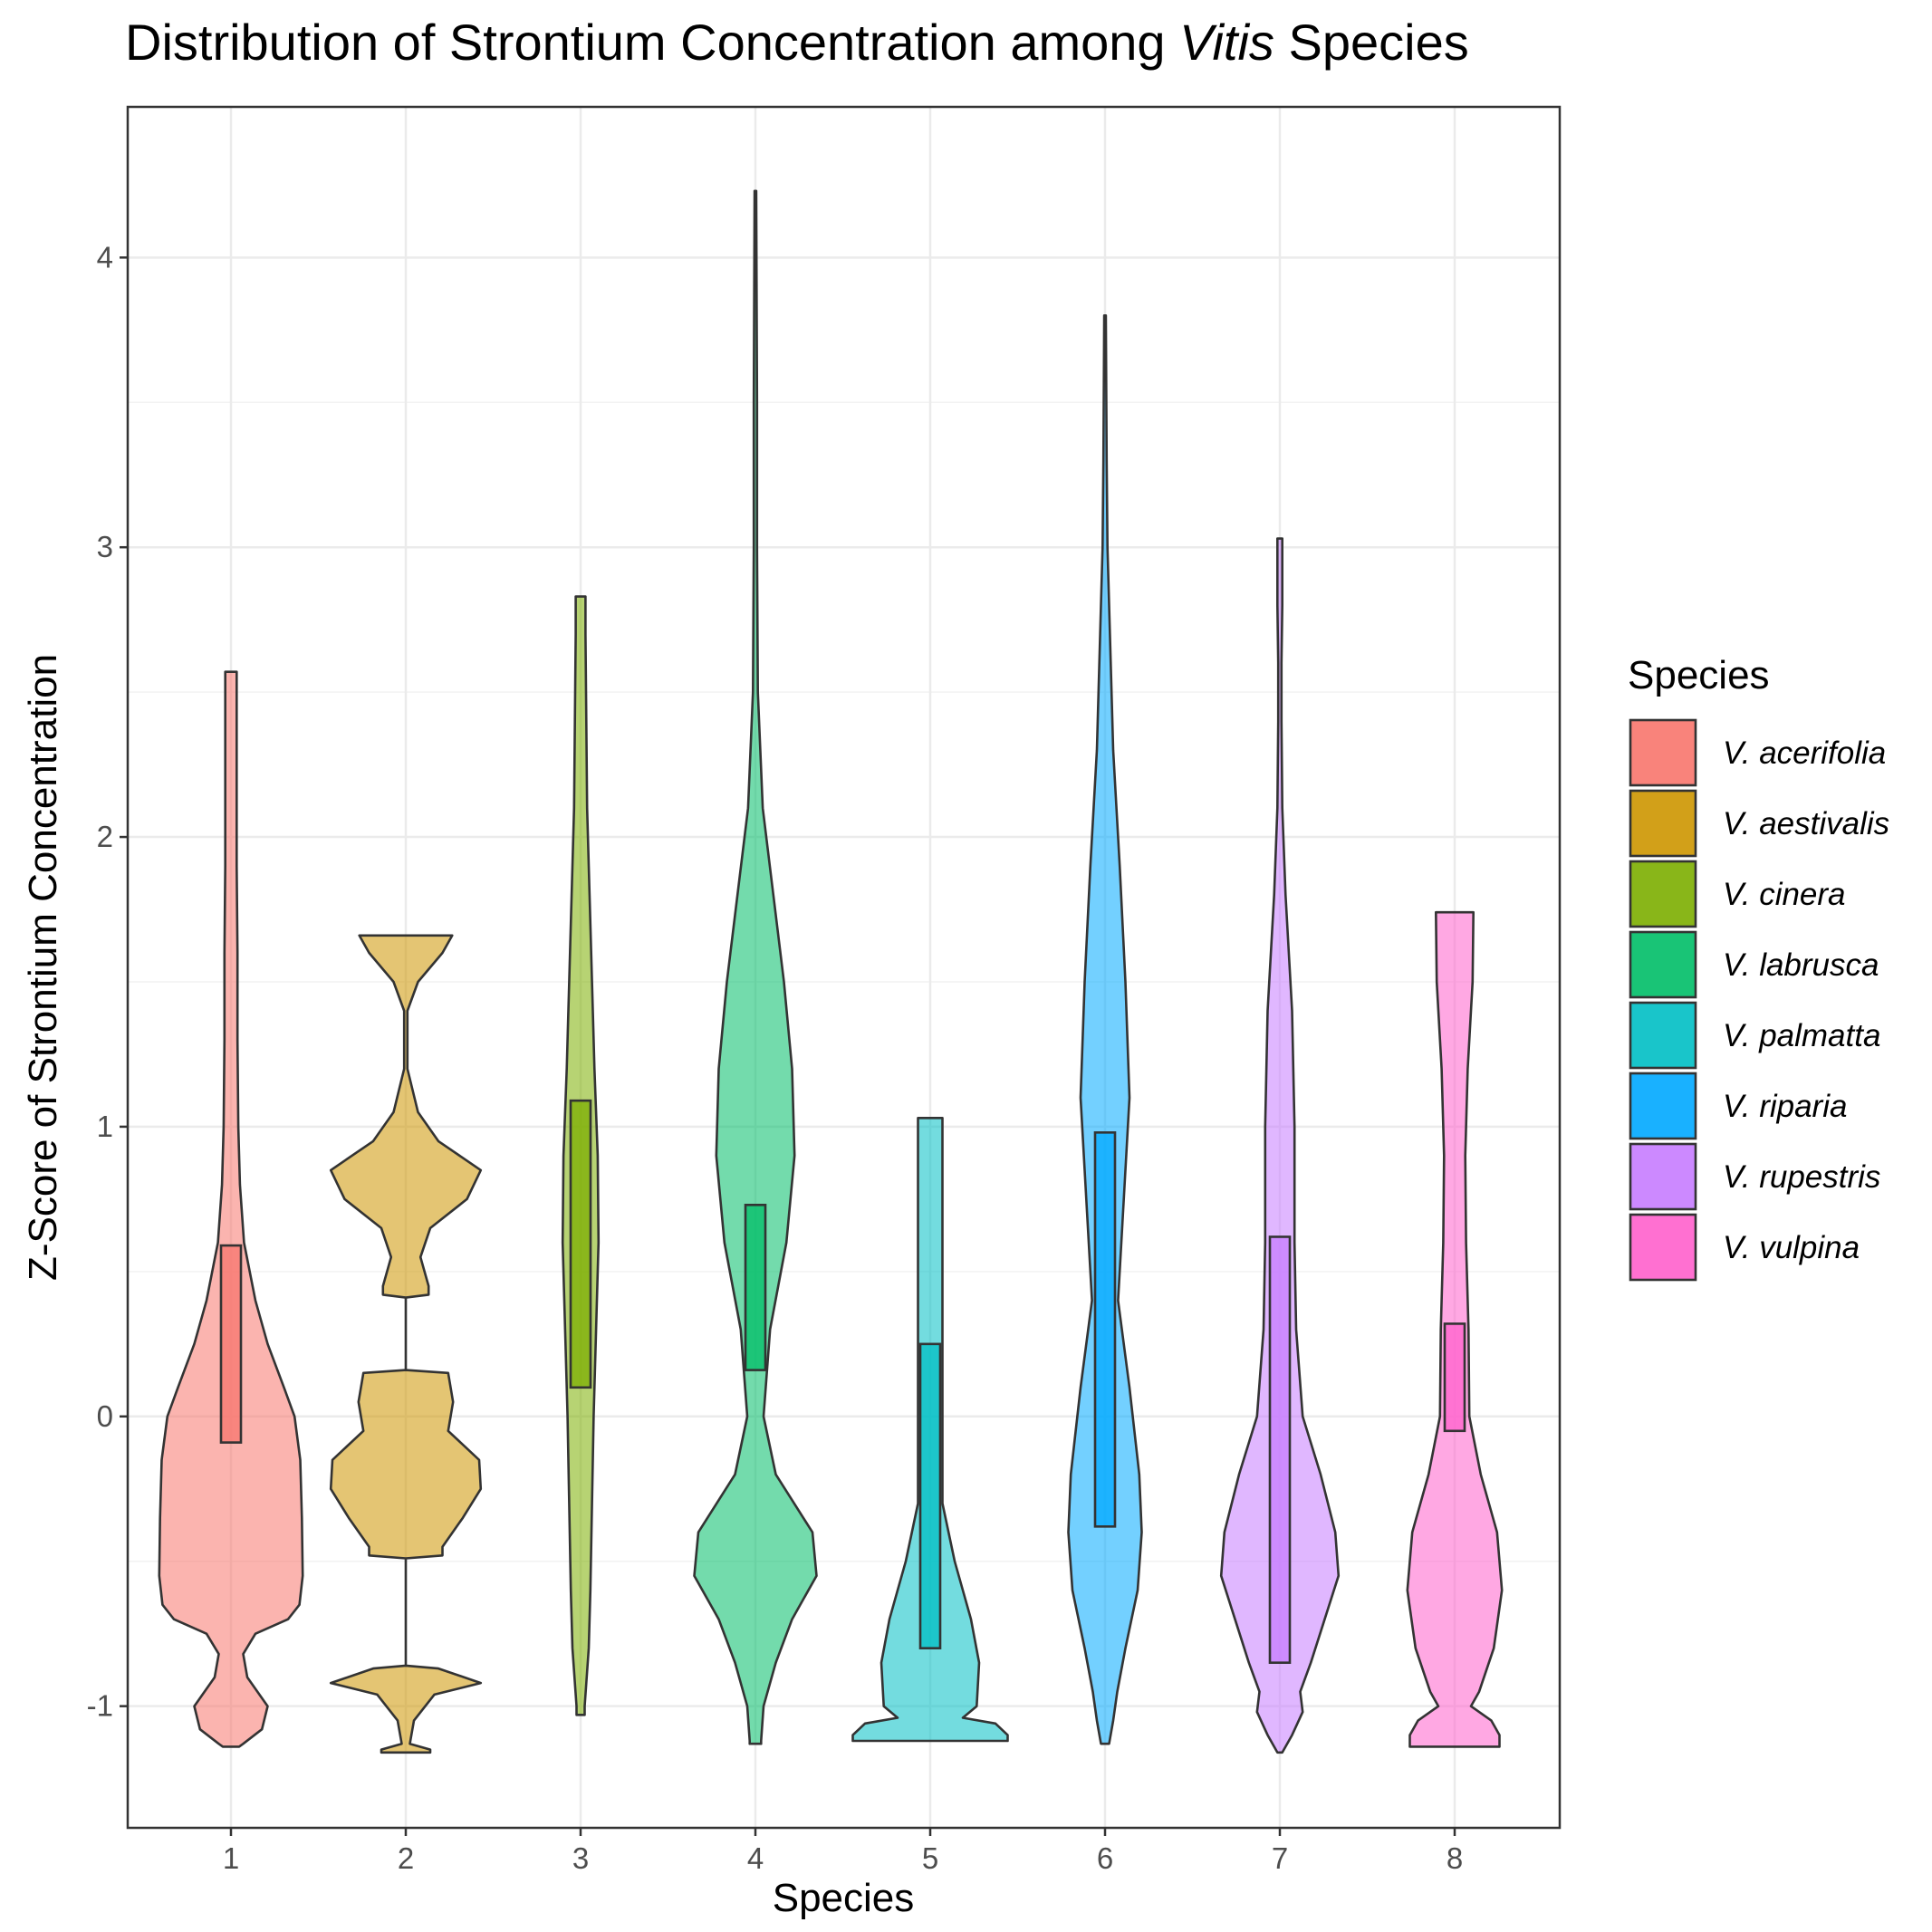 This screenshot has width=1932, height=1932. I want to click on y-axis-title: Z-Score of Strontium Concentration, so click(43, 967).